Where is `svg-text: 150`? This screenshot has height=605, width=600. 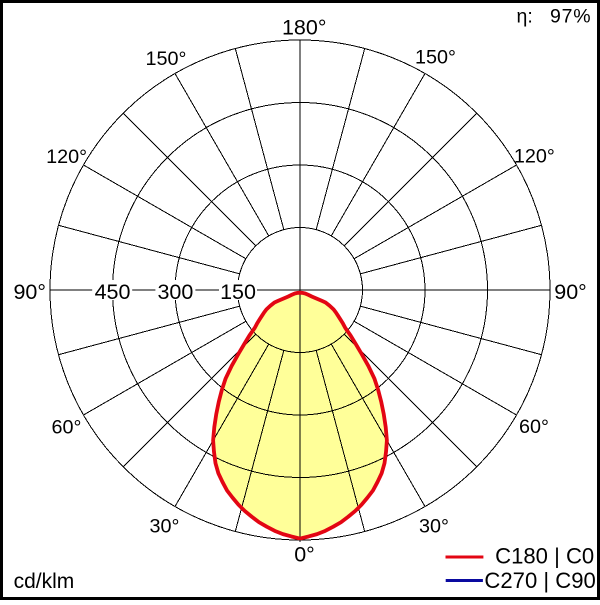 svg-text: 150 is located at coordinates (238, 292).